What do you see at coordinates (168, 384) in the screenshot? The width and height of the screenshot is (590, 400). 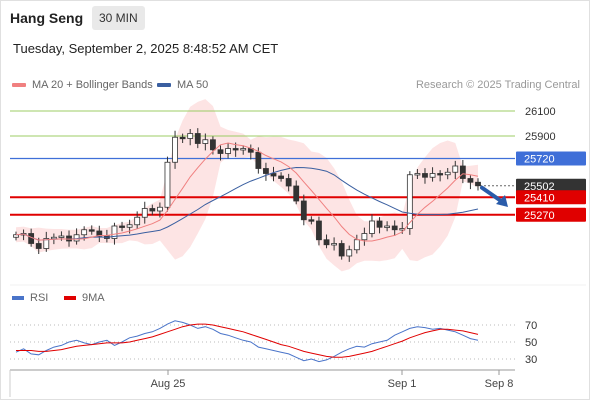 I see `x-tick-label-0: Aug 25` at bounding box center [168, 384].